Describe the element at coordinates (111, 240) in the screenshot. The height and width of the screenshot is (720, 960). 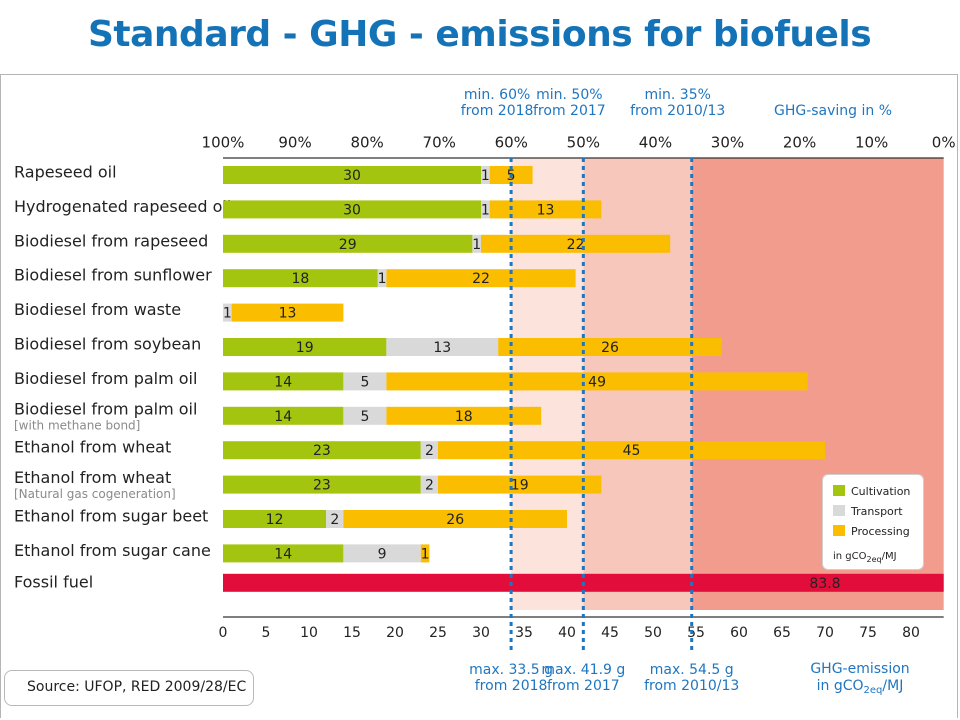
I see `row-label: Biodiesel from rapeseed` at that location.